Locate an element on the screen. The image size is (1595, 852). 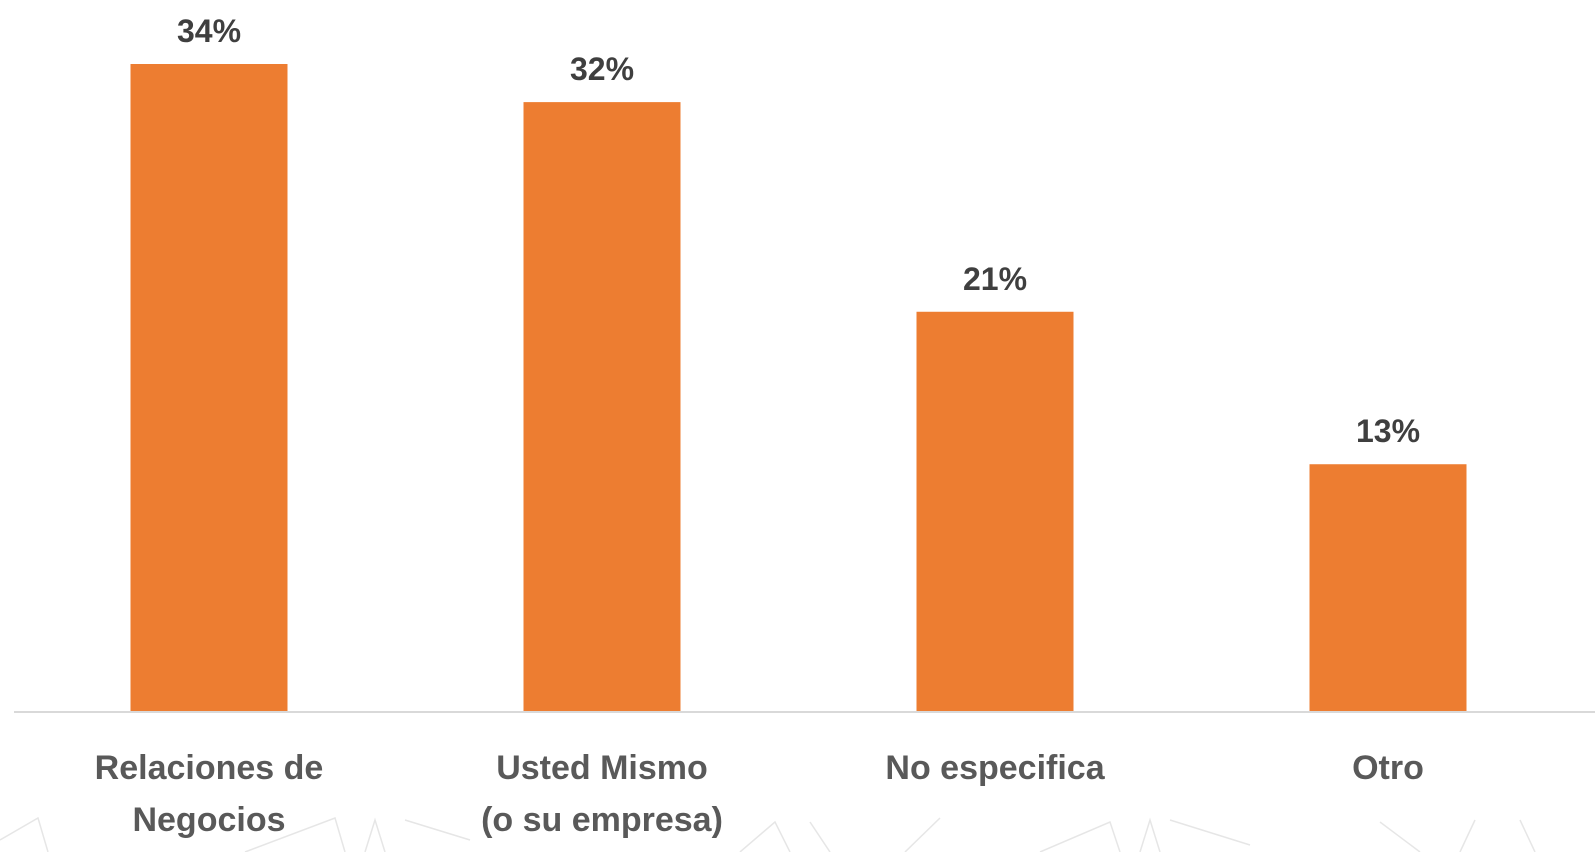
category-label-2-line-2: (o su empresa) is located at coordinates (602, 820).